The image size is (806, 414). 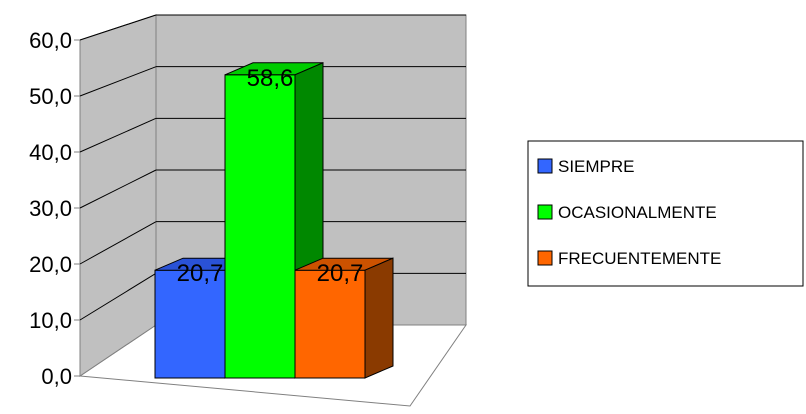 I want to click on legend-box, so click(x=665, y=213).